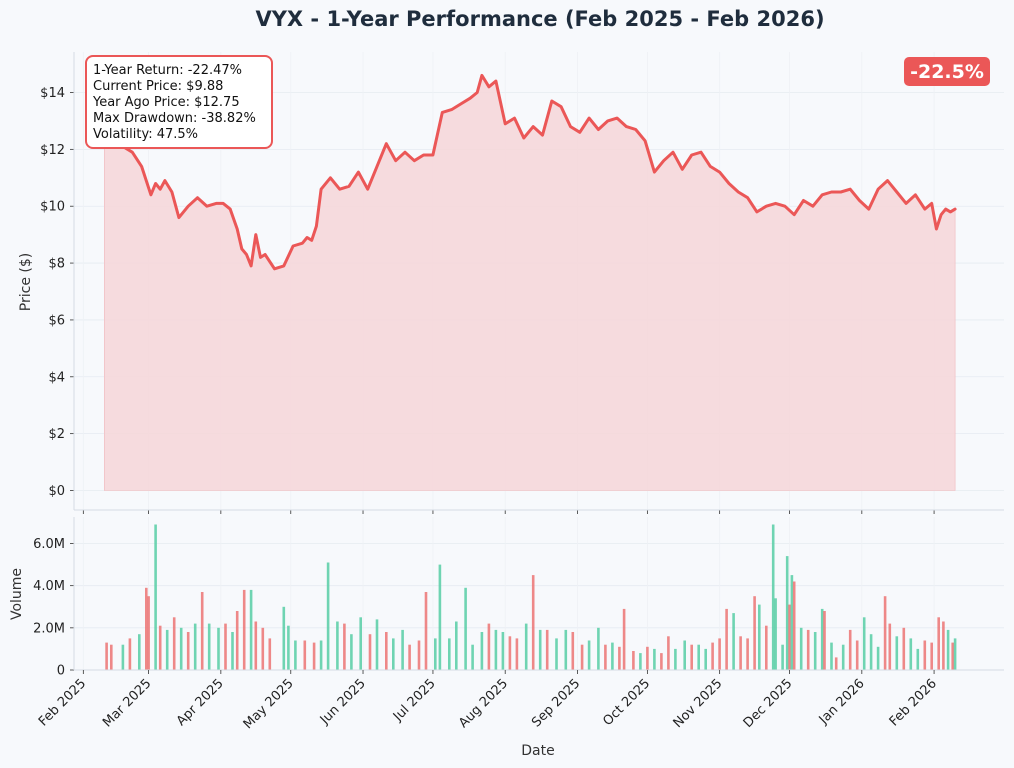 The height and width of the screenshot is (768, 1014). I want to click on x-tick-label: Jul 2025, so click(414, 700).